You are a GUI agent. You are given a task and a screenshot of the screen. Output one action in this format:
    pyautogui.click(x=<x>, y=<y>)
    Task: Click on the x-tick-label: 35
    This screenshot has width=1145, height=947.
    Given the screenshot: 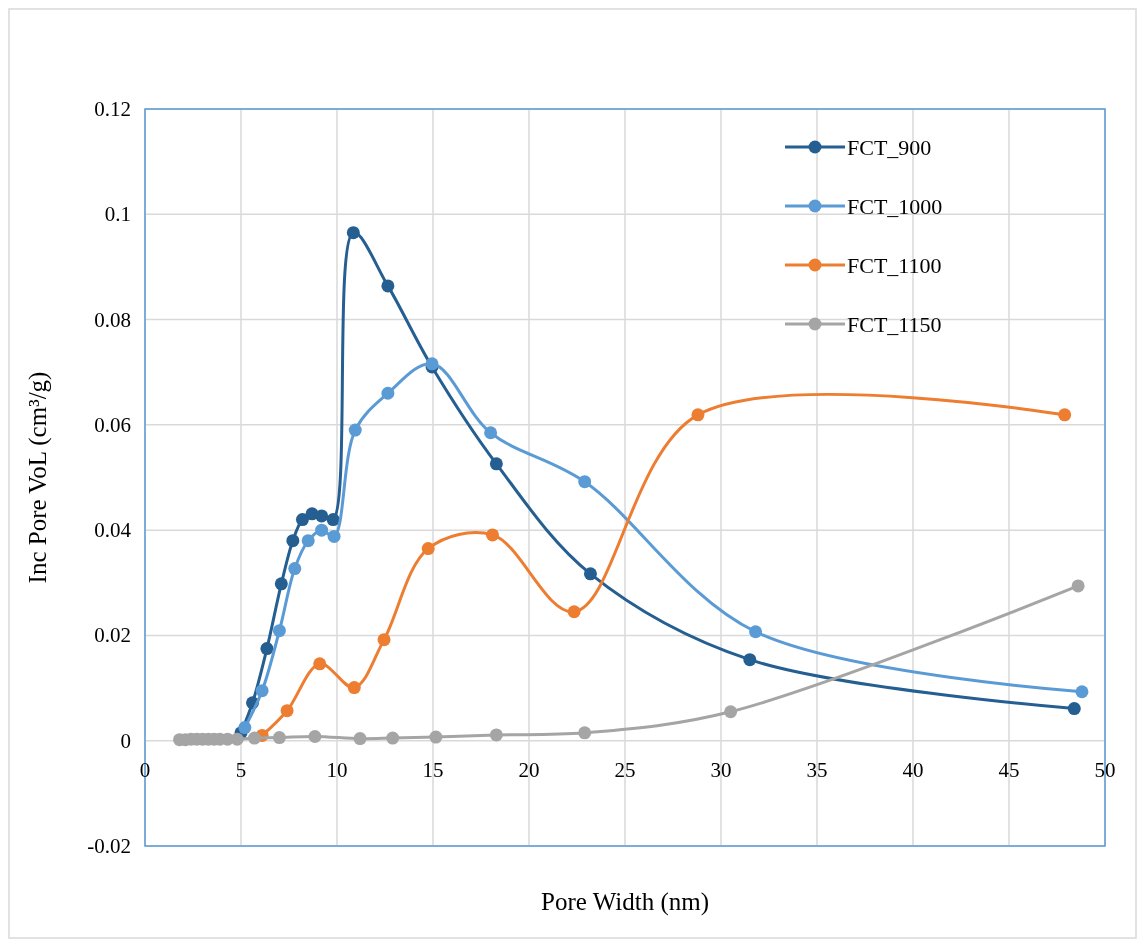 What is the action you would take?
    pyautogui.click(x=817, y=769)
    